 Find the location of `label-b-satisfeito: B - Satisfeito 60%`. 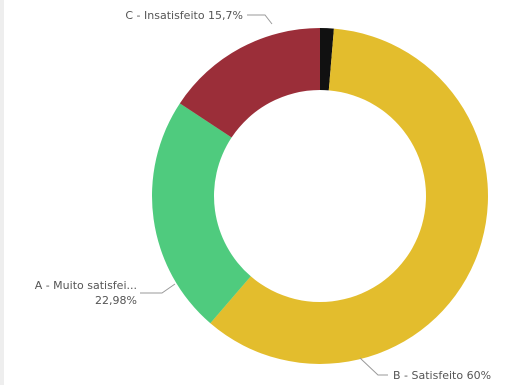

label-b-satisfeito: B - Satisfeito 60% is located at coordinates (442, 375).